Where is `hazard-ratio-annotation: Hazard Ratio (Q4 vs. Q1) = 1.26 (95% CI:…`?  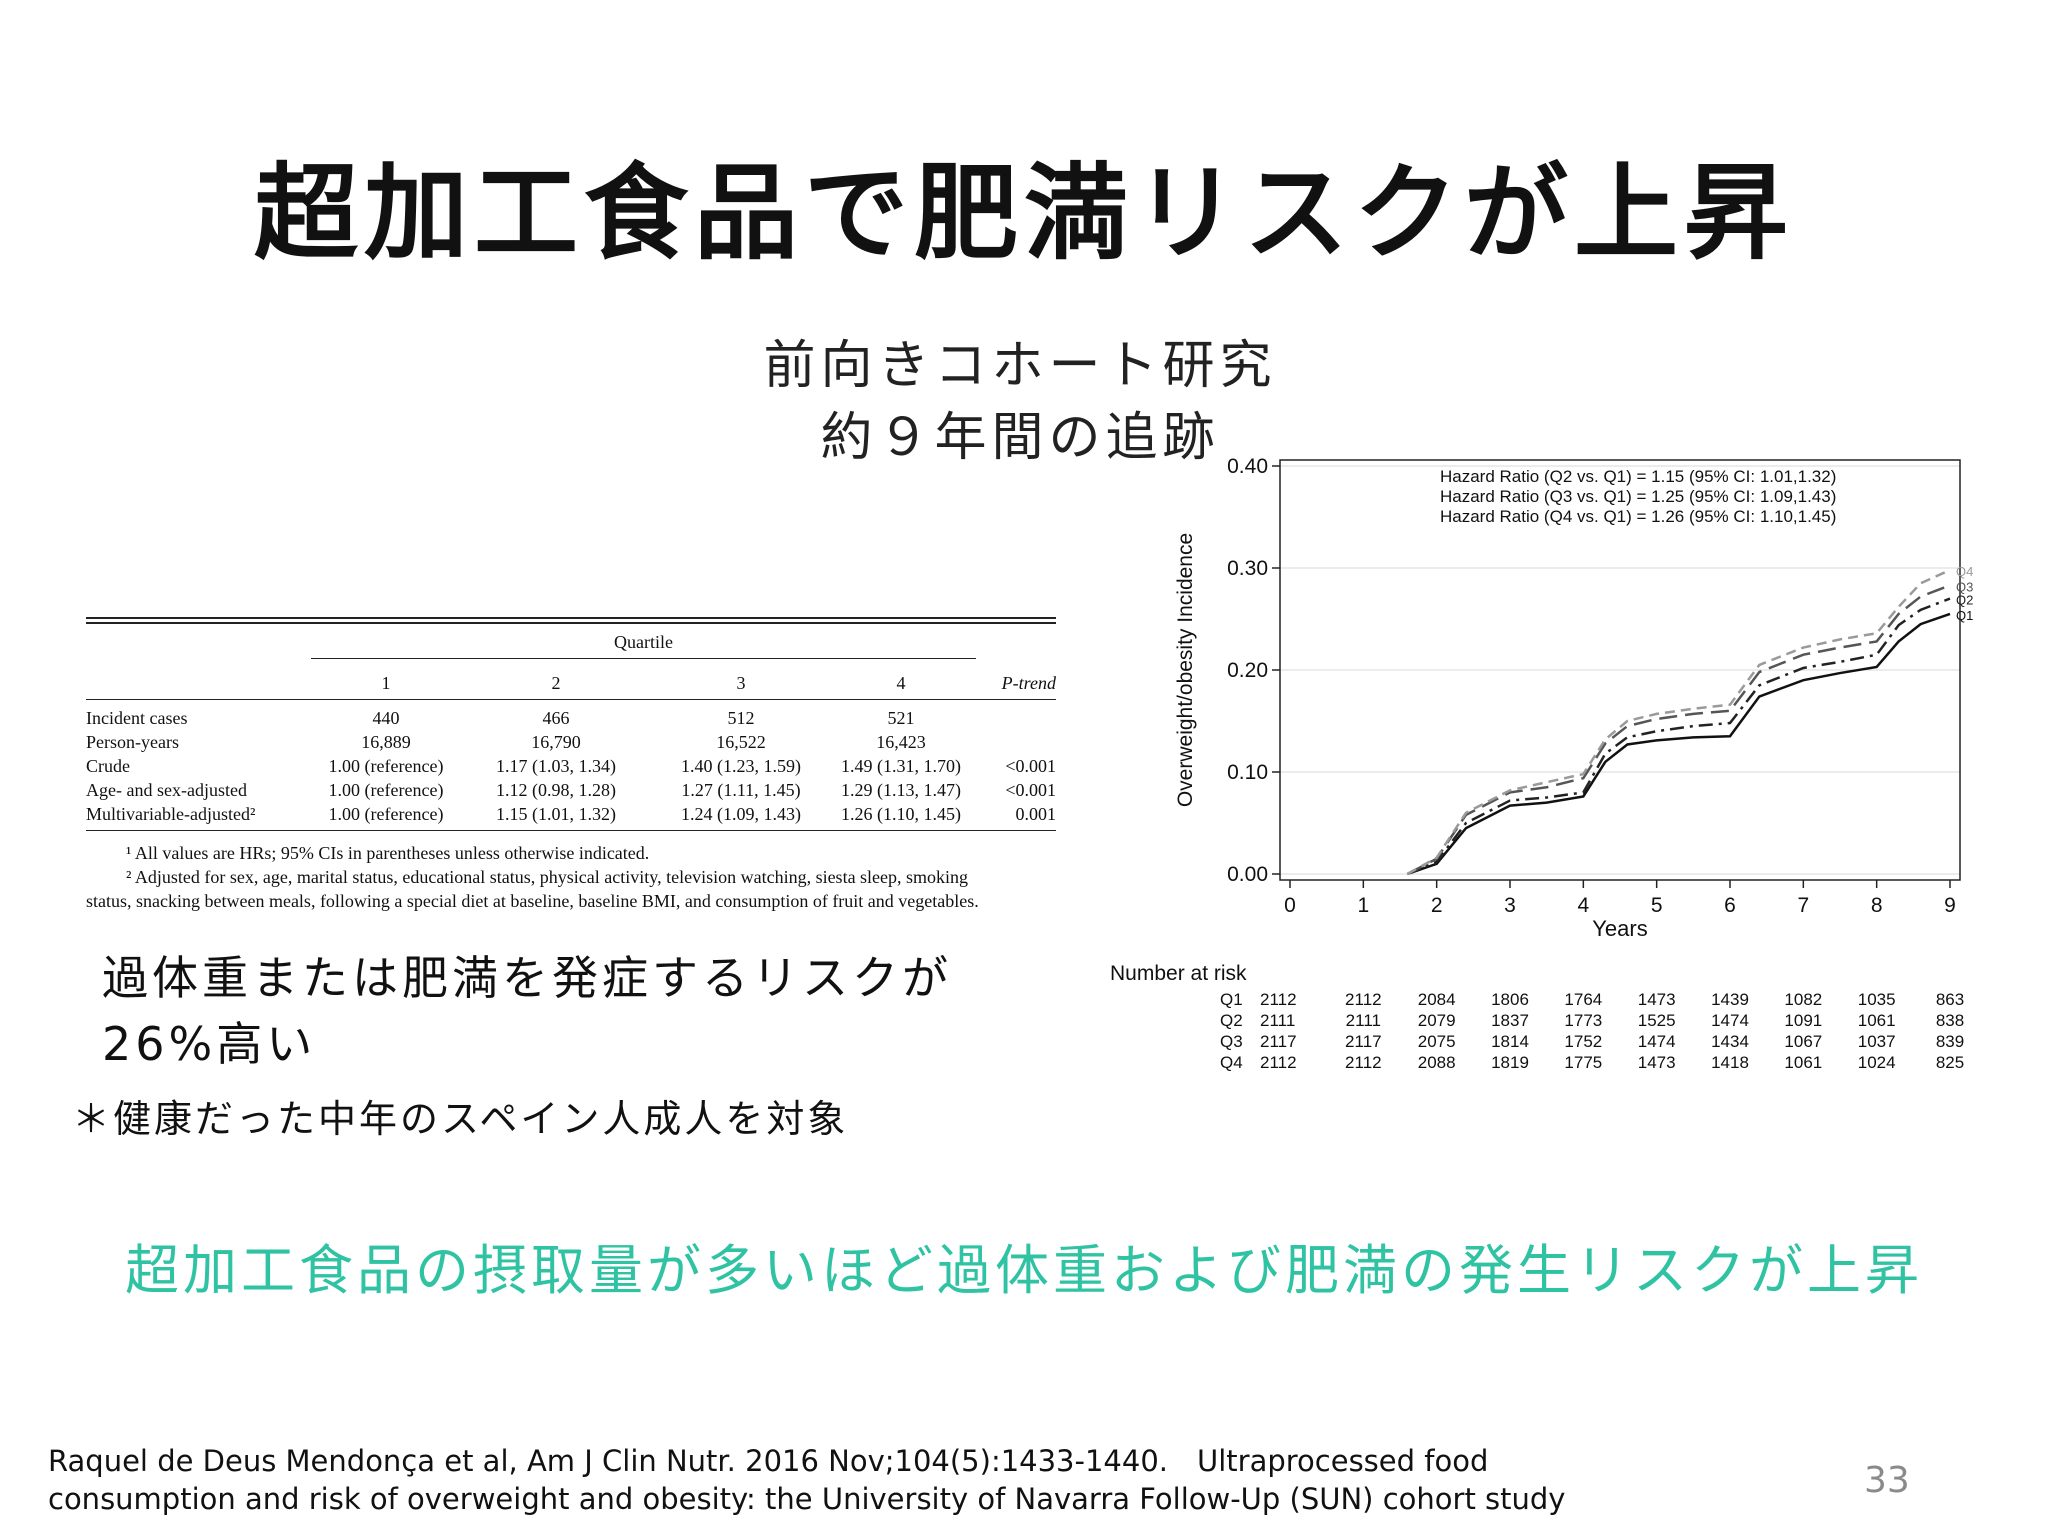
hazard-ratio-annotation: Hazard Ratio (Q4 vs. Q1) = 1.26 (95% CI:… is located at coordinates (1638, 516).